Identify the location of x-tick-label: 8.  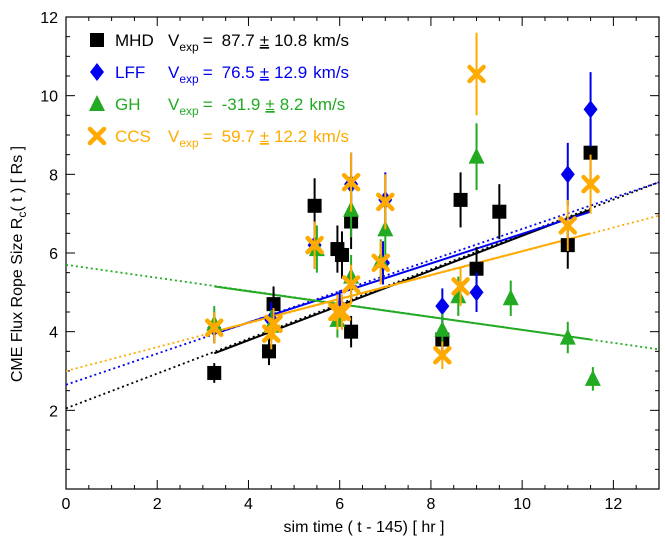
(430, 504).